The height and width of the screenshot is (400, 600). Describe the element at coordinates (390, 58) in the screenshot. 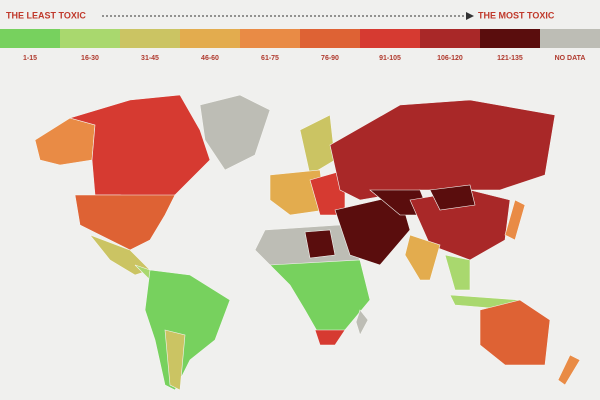

I see `legend-label: 91-105` at that location.